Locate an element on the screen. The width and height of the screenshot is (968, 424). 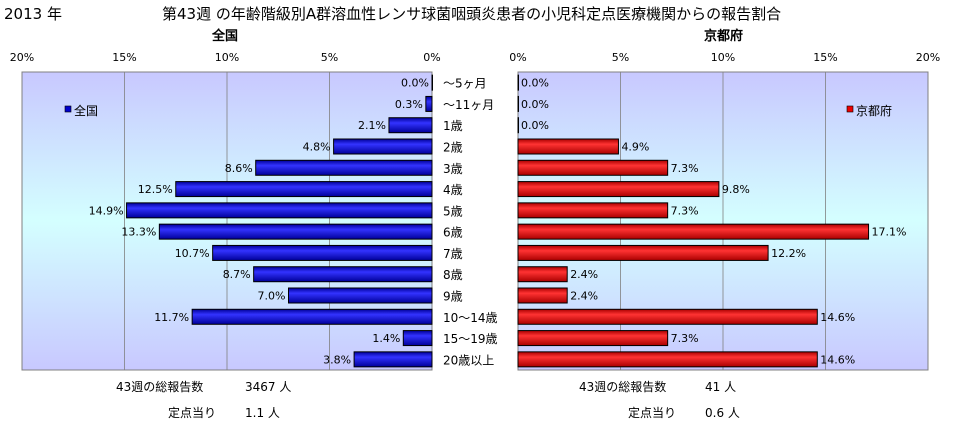
kyoto-per-site-value: 0.6 人 is located at coordinates (722, 413).